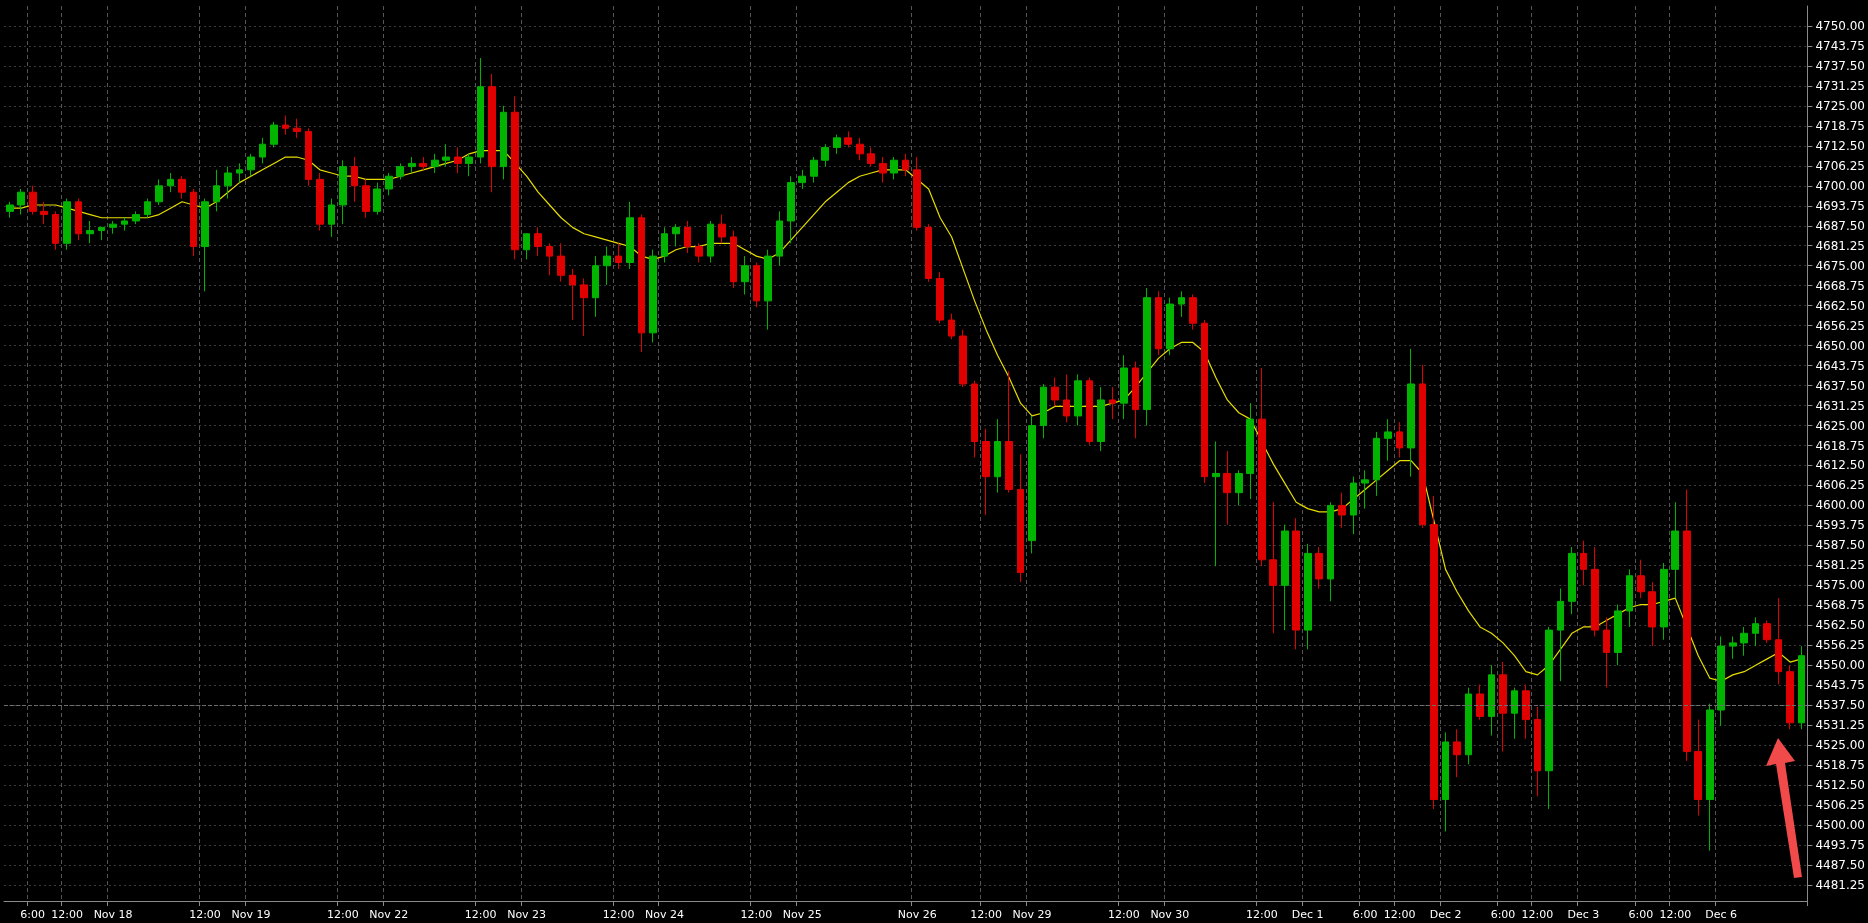 Image resolution: width=1868 pixels, height=923 pixels. What do you see at coordinates (1840, 465) in the screenshot?
I see `y-tick-label: 4612.50` at bounding box center [1840, 465].